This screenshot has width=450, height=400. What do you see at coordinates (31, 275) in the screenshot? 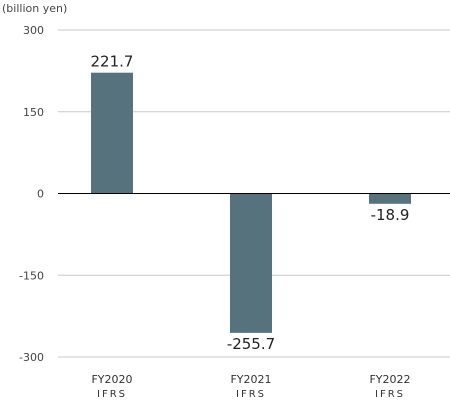
I see `y-tick-label: -150` at bounding box center [31, 275].